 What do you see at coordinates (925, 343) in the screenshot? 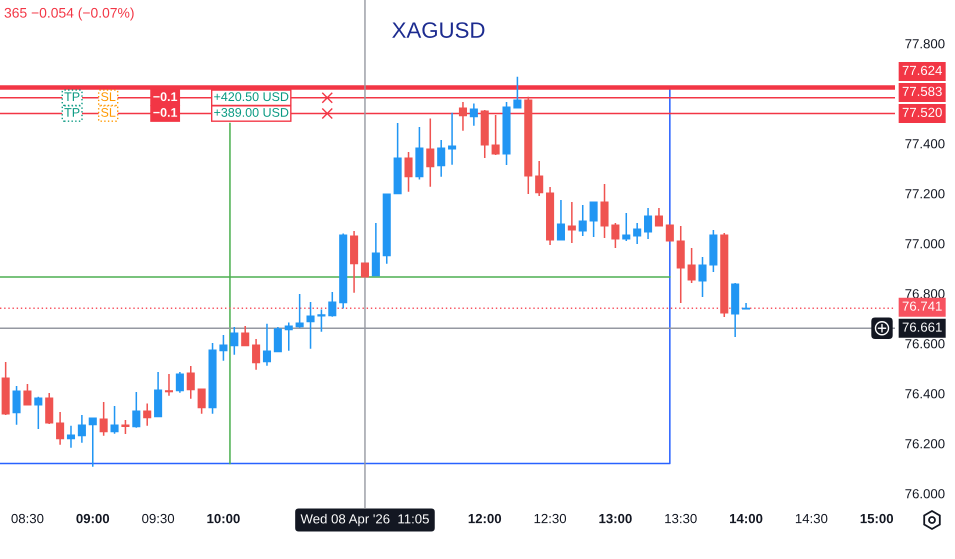
I see `y-tick-label: 76.600` at bounding box center [925, 343].